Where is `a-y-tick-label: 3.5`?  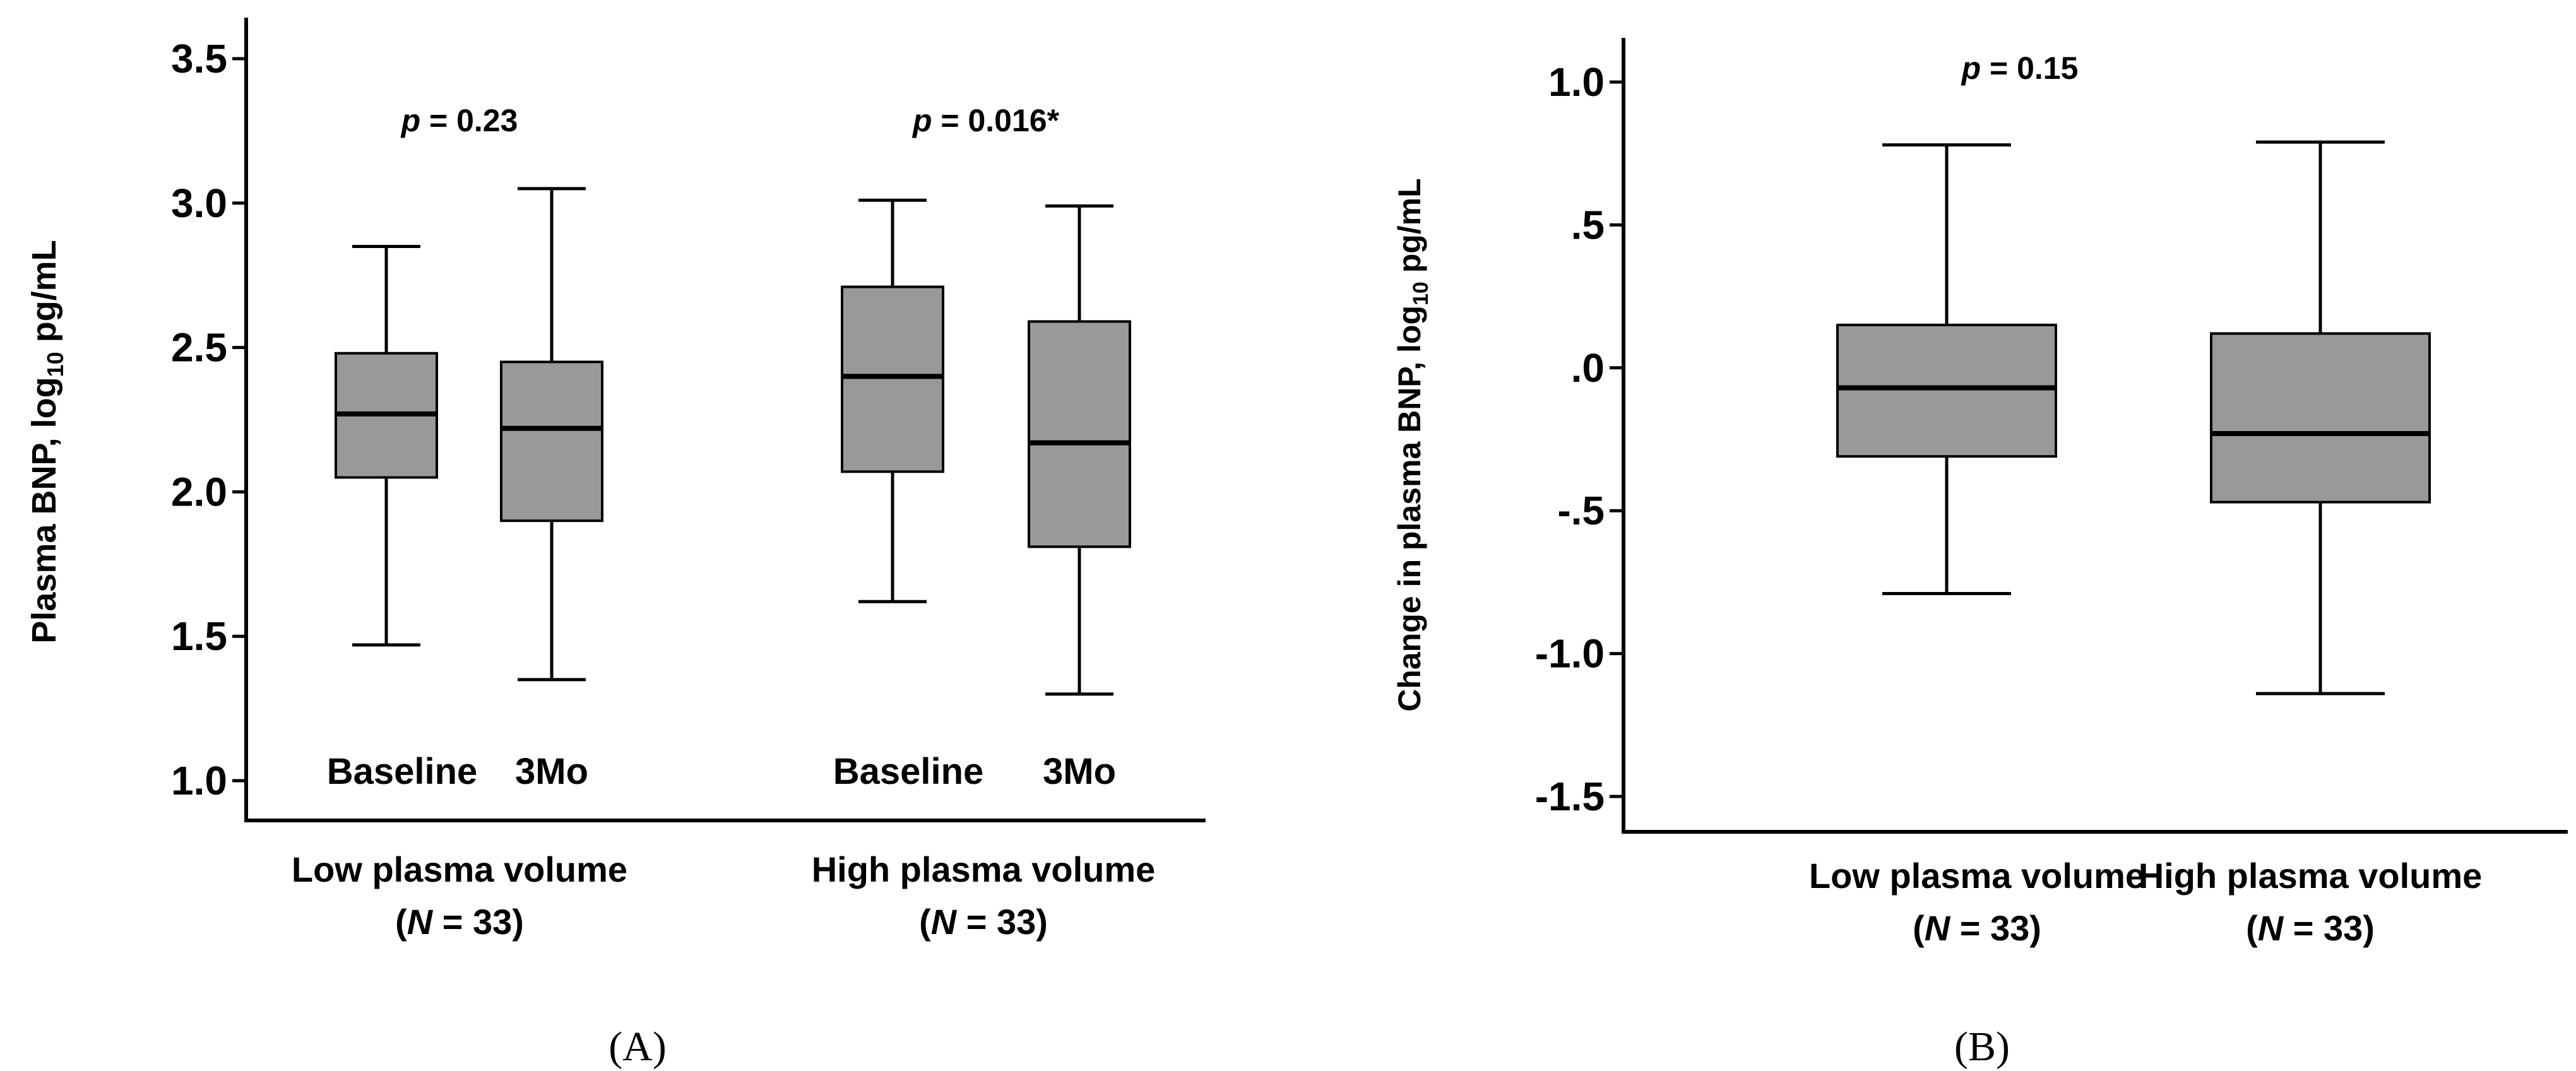
a-y-tick-label: 3.5 is located at coordinates (199, 58).